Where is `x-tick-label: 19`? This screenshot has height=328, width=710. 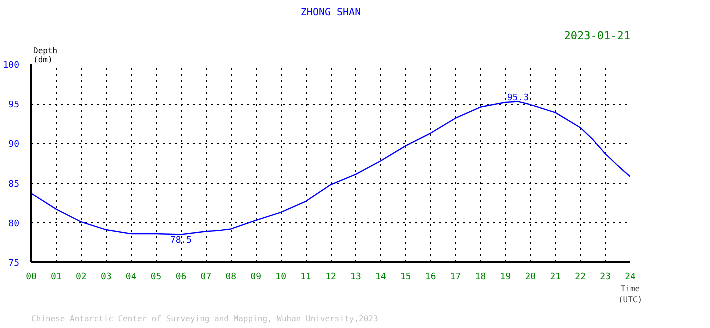 x-tick-label: 19 is located at coordinates (506, 277).